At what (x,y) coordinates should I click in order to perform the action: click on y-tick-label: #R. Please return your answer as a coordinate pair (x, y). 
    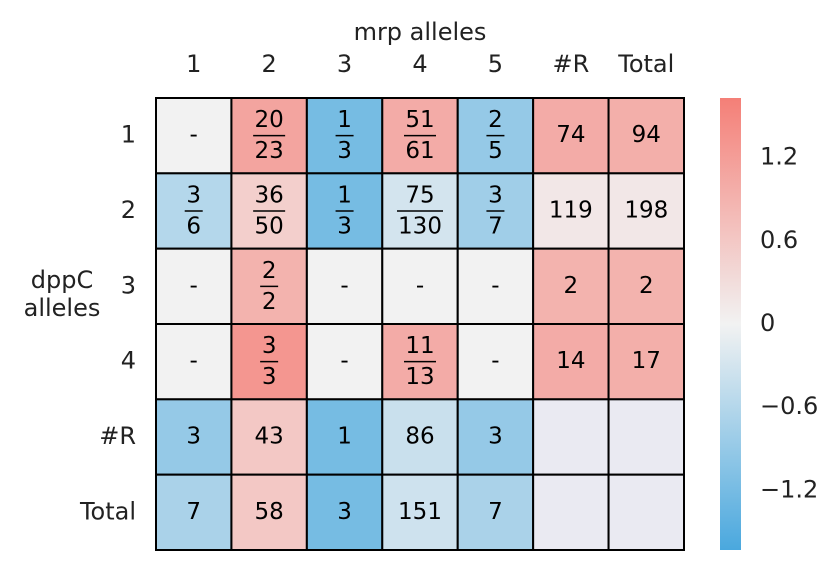
    Looking at the image, I should click on (117, 436).